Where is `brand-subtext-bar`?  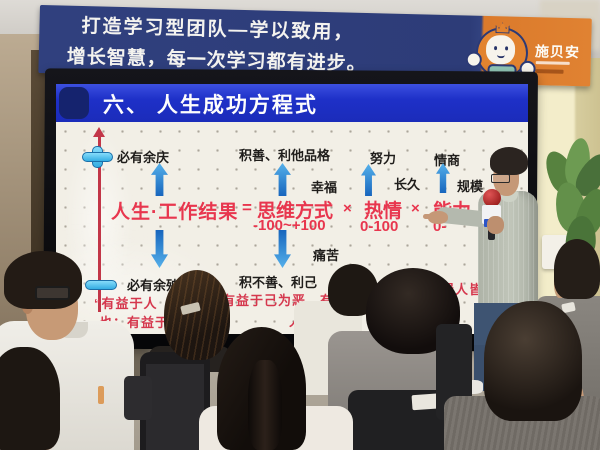 brand-subtext-bar is located at coordinates (549, 71).